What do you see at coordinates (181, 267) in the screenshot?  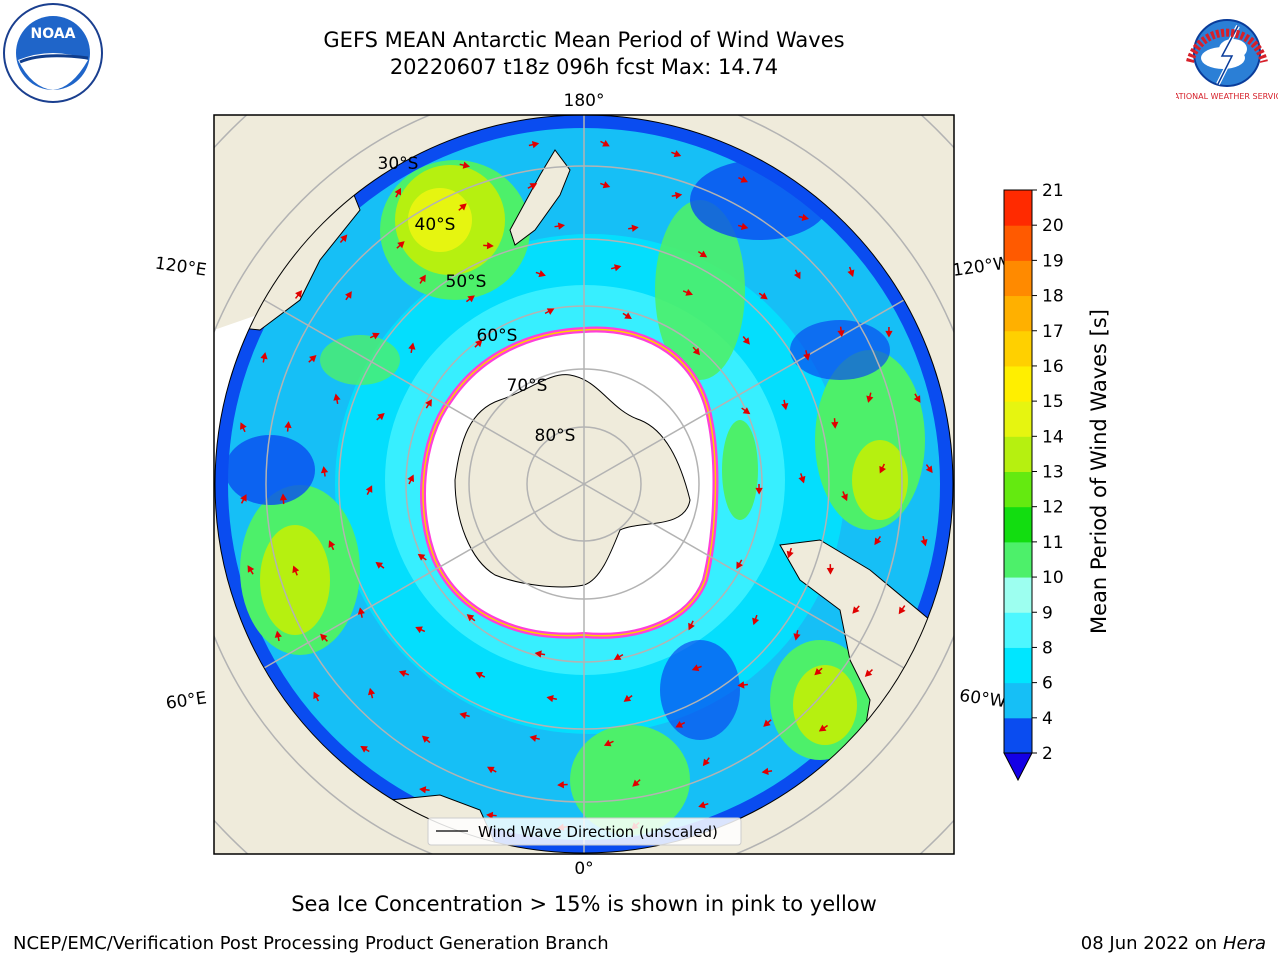 I see `lon-label-120e: 120°E` at bounding box center [181, 267].